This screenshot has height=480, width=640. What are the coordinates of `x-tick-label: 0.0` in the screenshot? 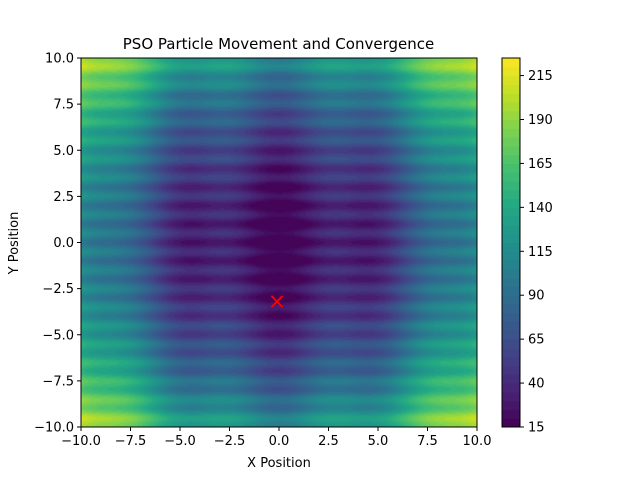 It's located at (279, 441).